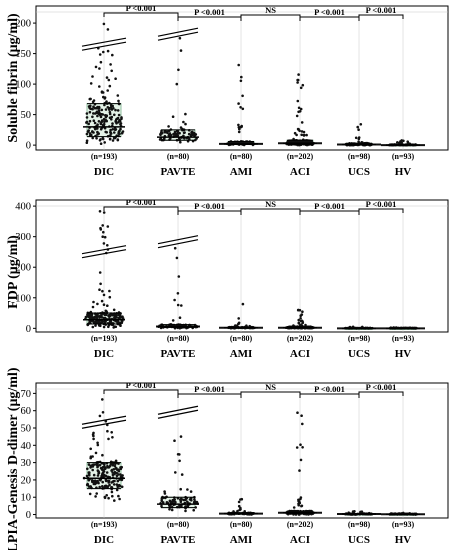 The image size is (466, 550). Describe the element at coordinates (26, 429) in the screenshot. I see `y-tick-label: 50` at that location.